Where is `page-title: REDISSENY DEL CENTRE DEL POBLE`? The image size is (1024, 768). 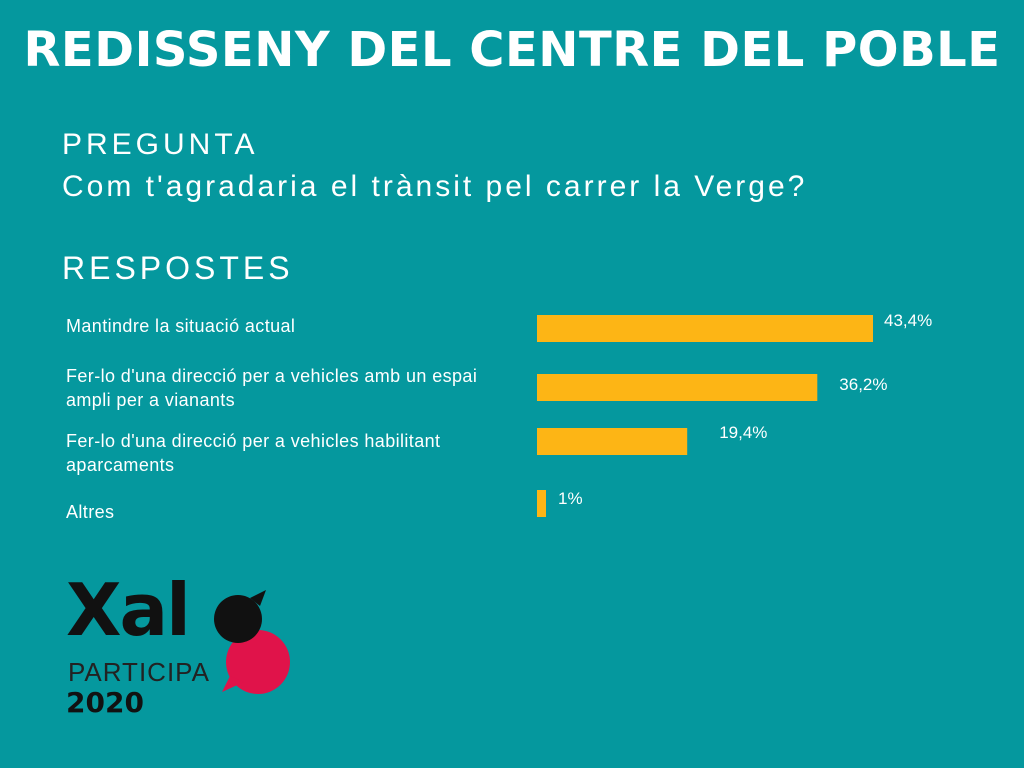 page-title: REDISSENY DEL CENTRE DEL POBLE is located at coordinates (512, 50).